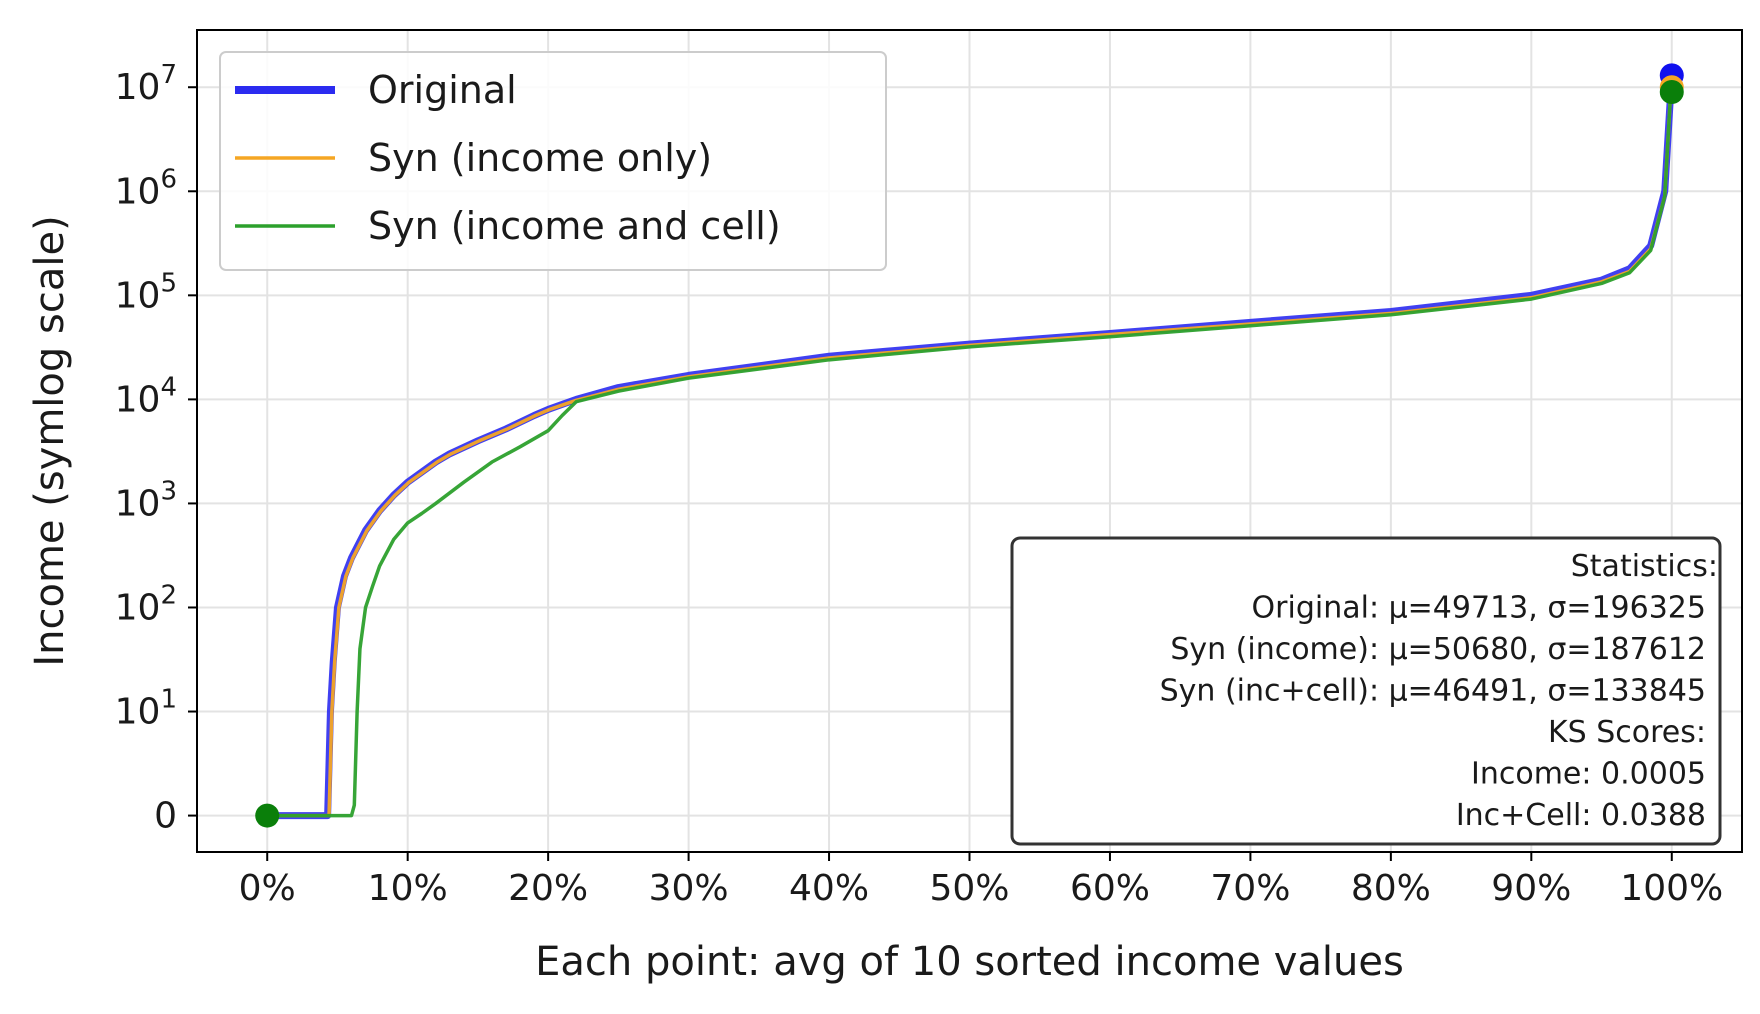 The height and width of the screenshot is (1014, 1760). Describe the element at coordinates (146, 84) in the screenshot. I see `y-tick-label: 10⁷` at that location.